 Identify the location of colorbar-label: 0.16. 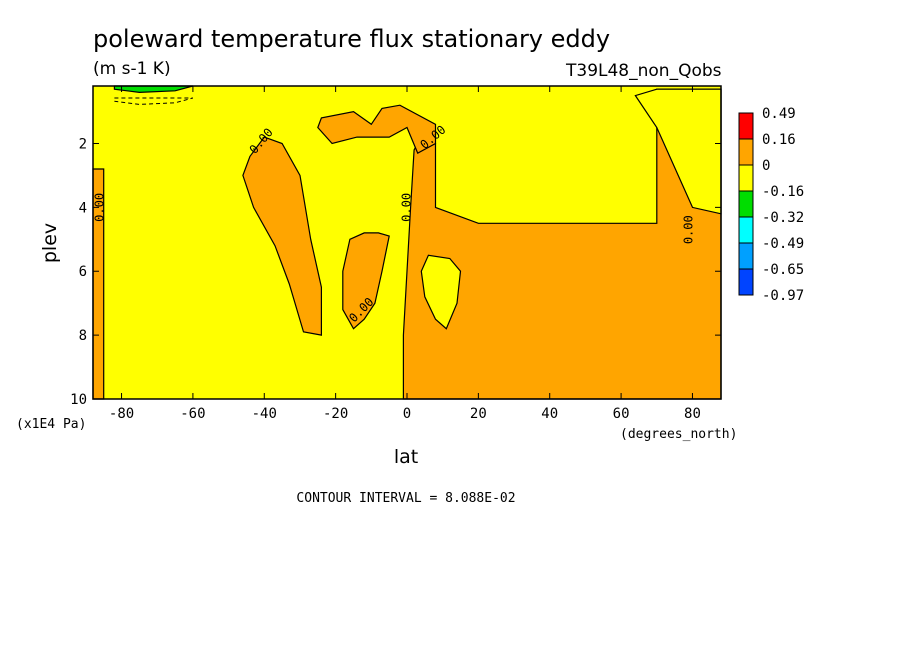
(779, 140).